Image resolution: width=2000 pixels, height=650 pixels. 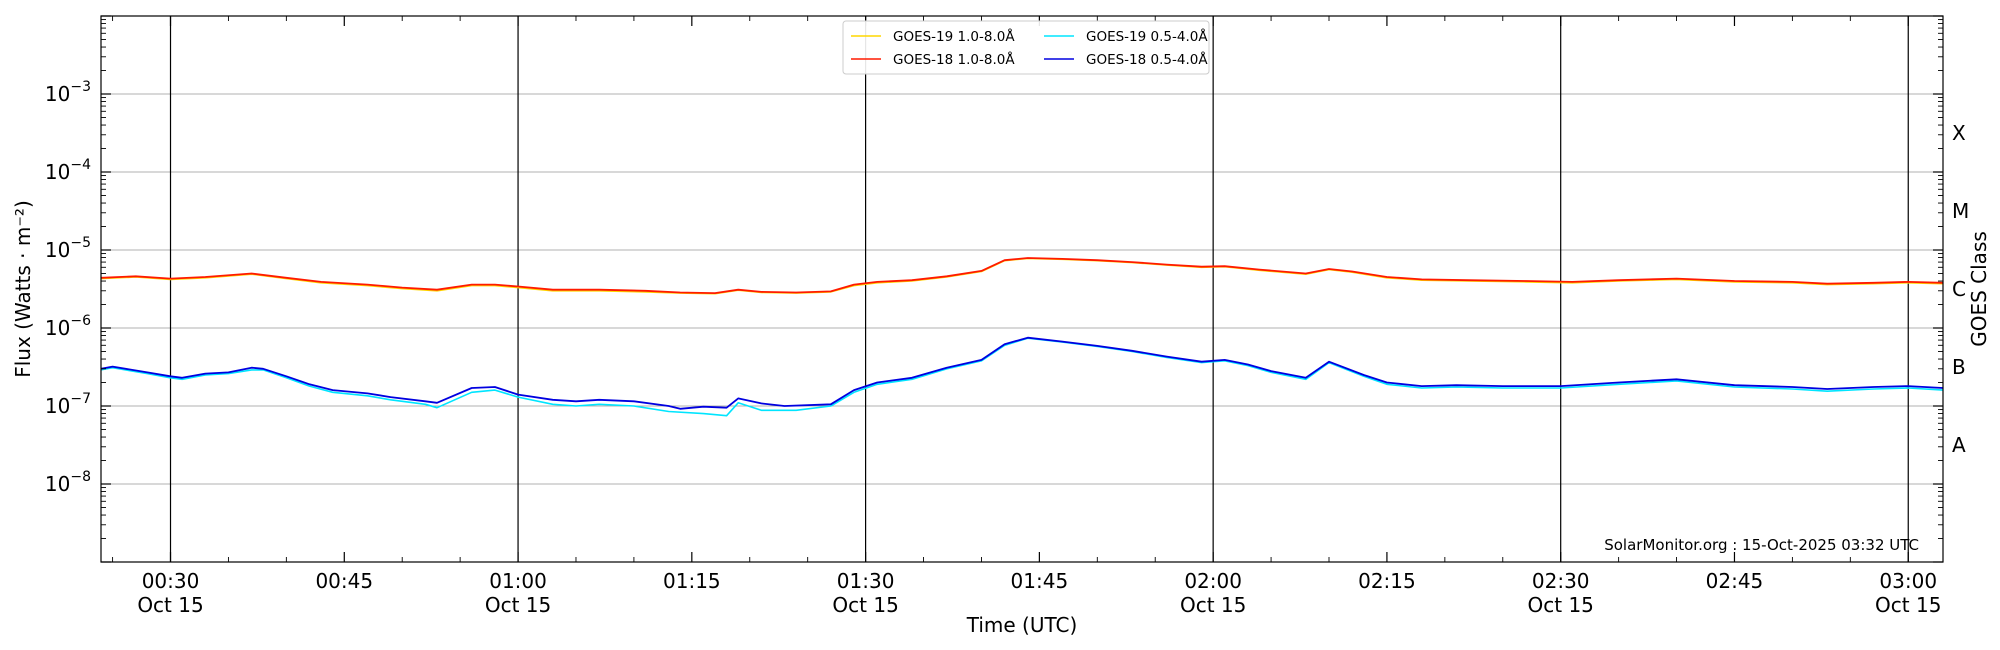 What do you see at coordinates (68, 170) in the screenshot?
I see `y-tick-label: 10⁻⁴` at bounding box center [68, 170].